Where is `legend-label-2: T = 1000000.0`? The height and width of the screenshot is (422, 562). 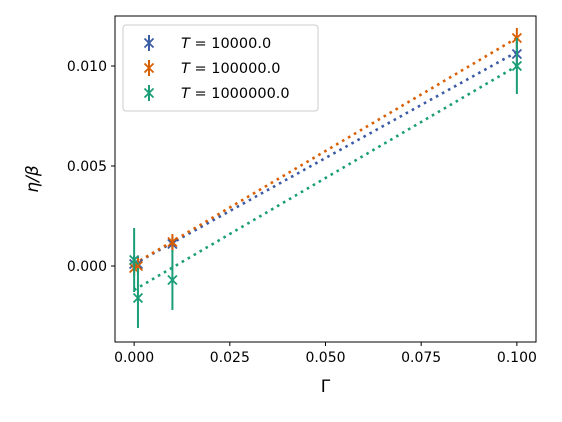
legend-label-2: T = 1000000.0 is located at coordinates (235, 94).